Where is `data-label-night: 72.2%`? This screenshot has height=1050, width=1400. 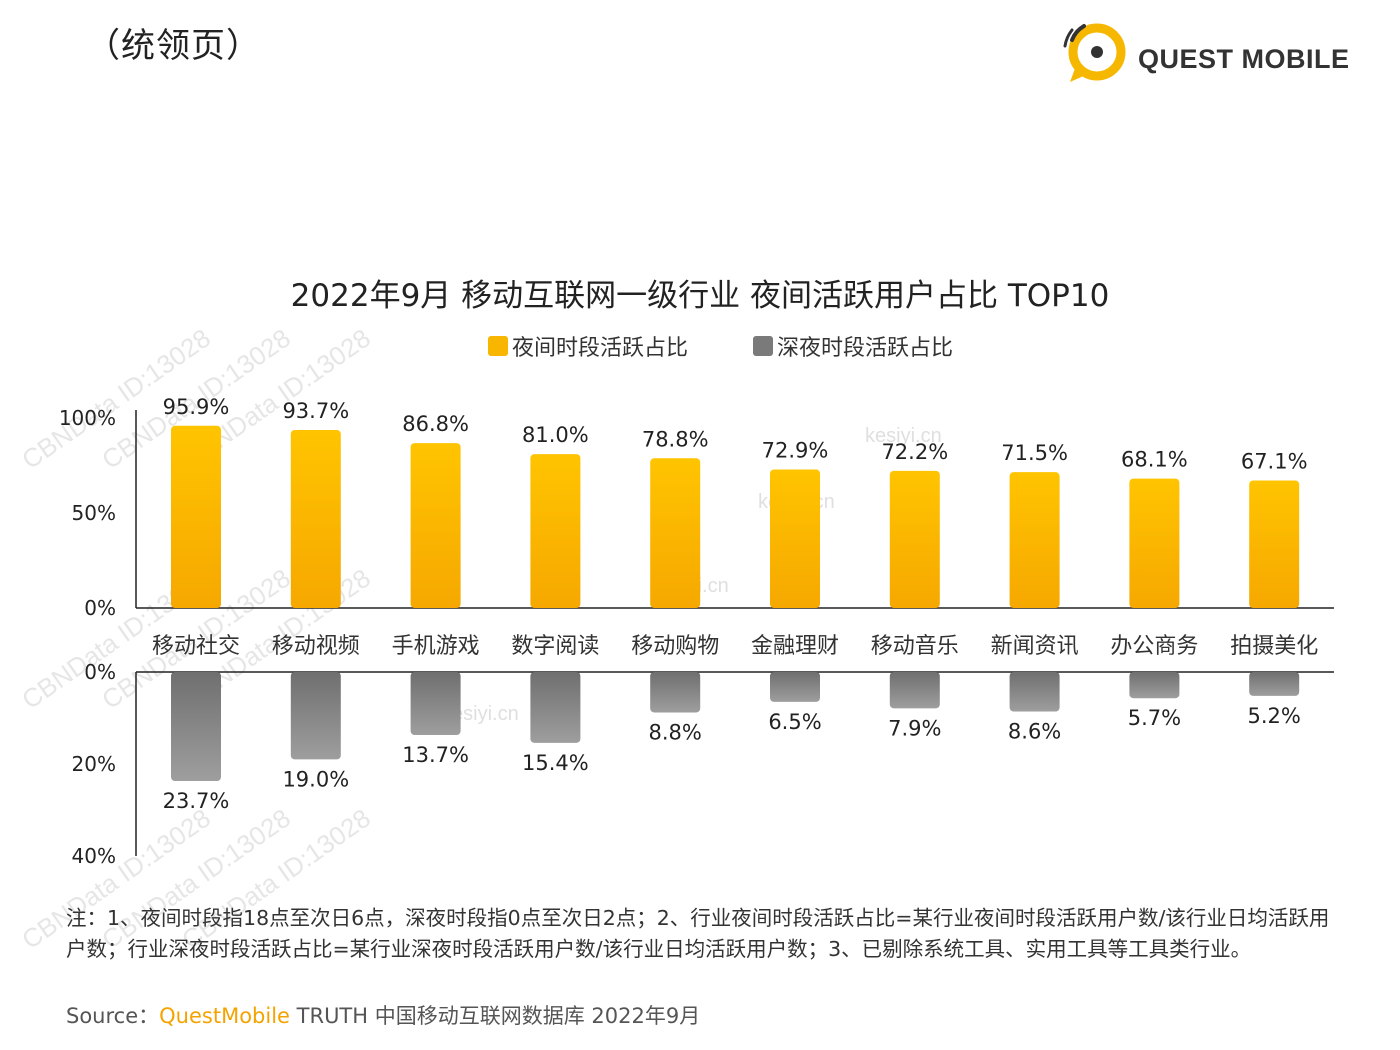 data-label-night: 72.2% is located at coordinates (914, 452).